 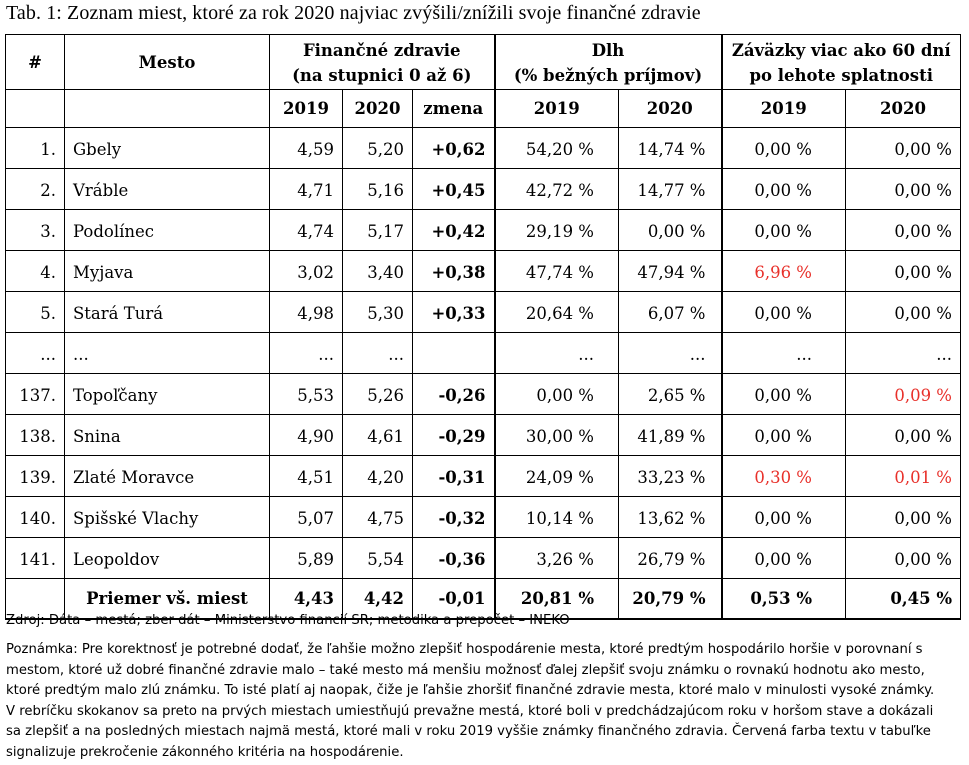 What do you see at coordinates (167, 517) in the screenshot?
I see `cell-city: Spišské Vlachy` at bounding box center [167, 517].